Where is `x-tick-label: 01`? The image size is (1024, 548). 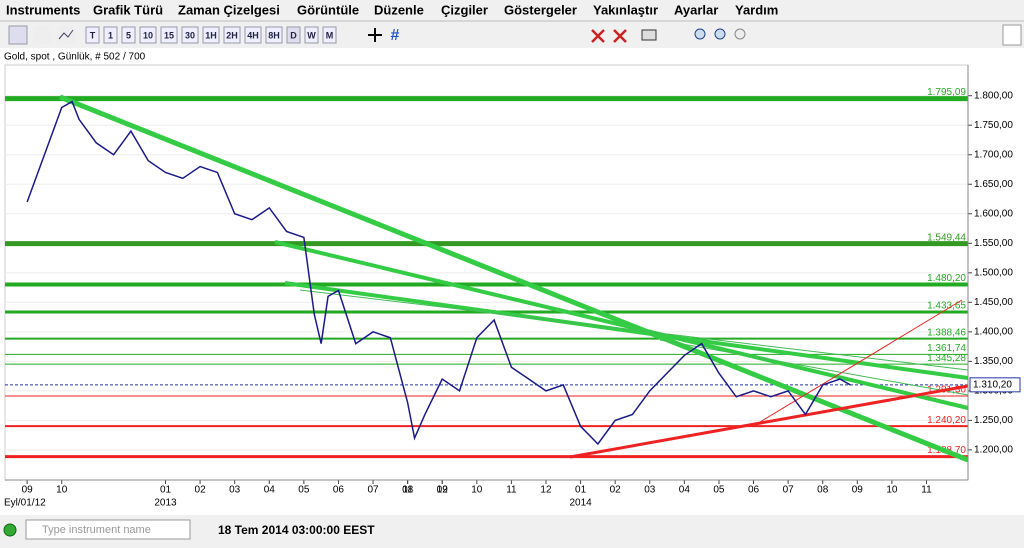 x-tick-label: 01 is located at coordinates (581, 490).